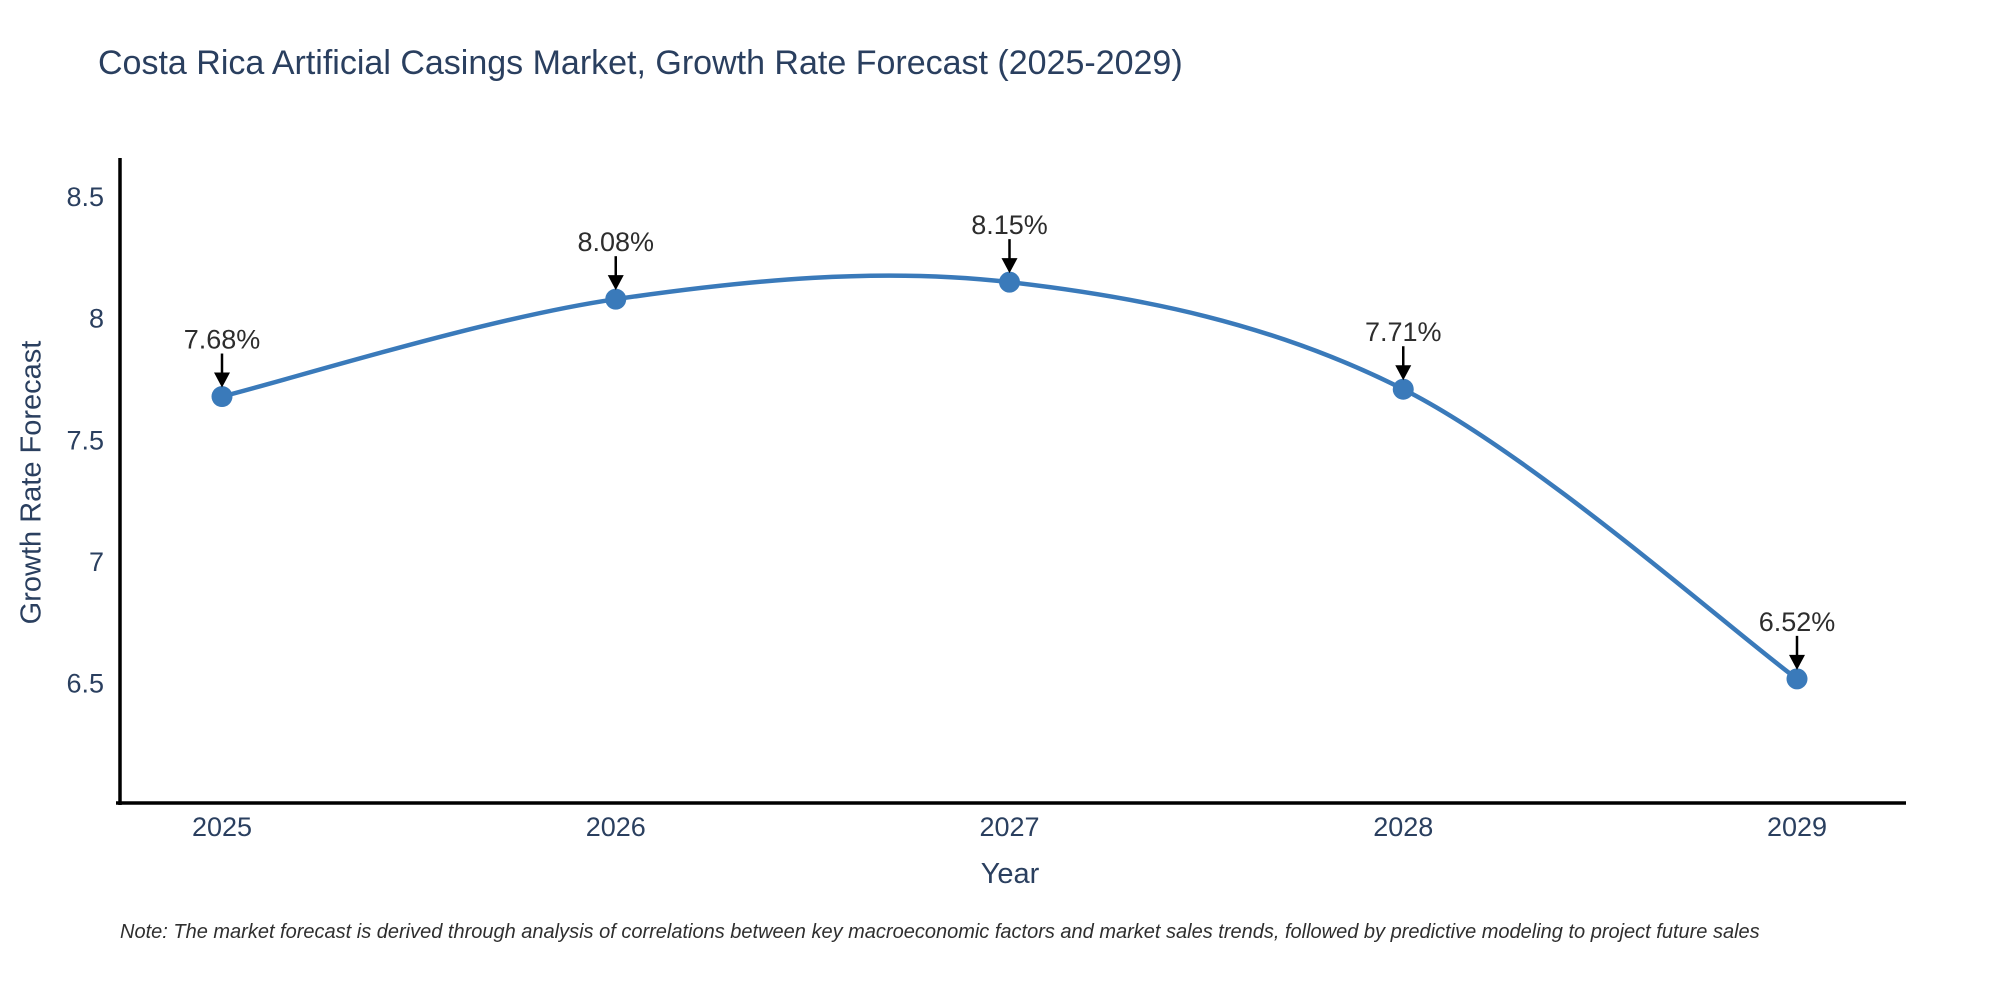 This screenshot has width=2000, height=1000. Describe the element at coordinates (1797, 827) in the screenshot. I see `x-tick-label: 2029` at that location.